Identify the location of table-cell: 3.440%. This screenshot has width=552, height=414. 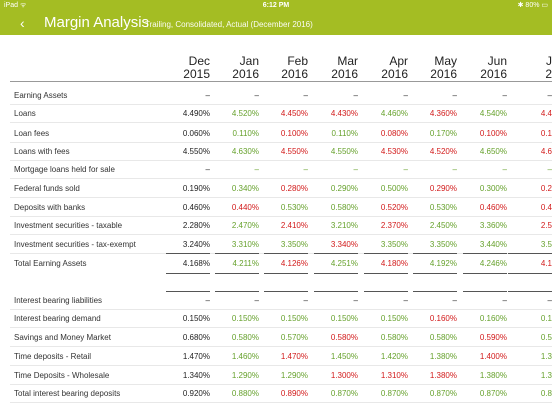
(493, 244).